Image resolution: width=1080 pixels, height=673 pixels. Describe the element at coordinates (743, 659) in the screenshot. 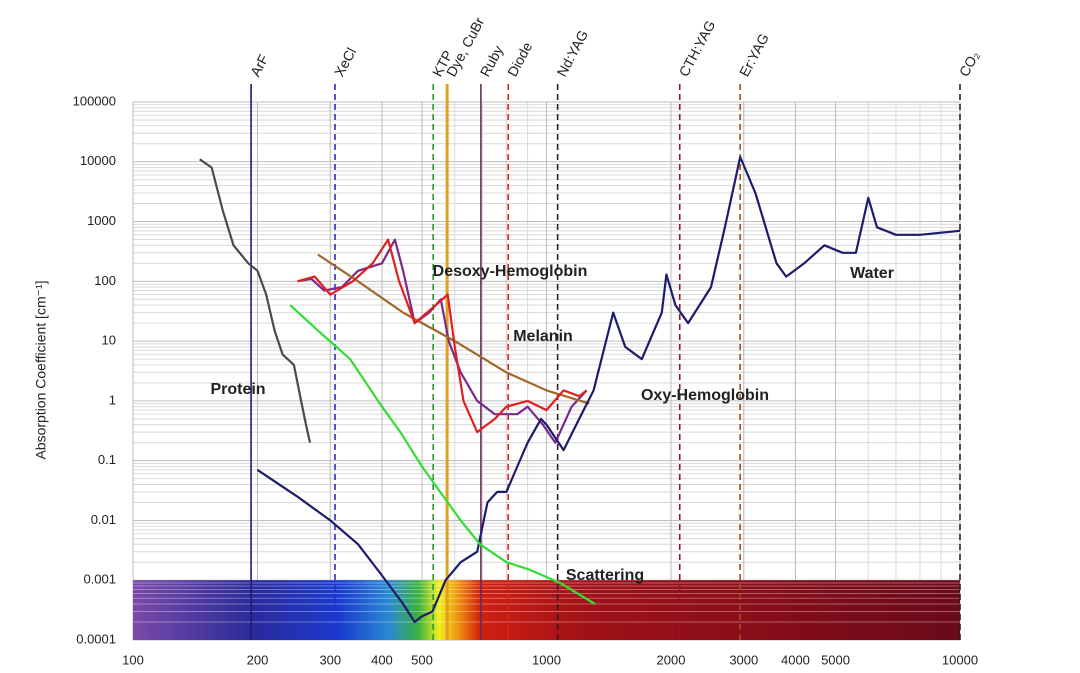

I see `x-tick-label: 3000` at that location.